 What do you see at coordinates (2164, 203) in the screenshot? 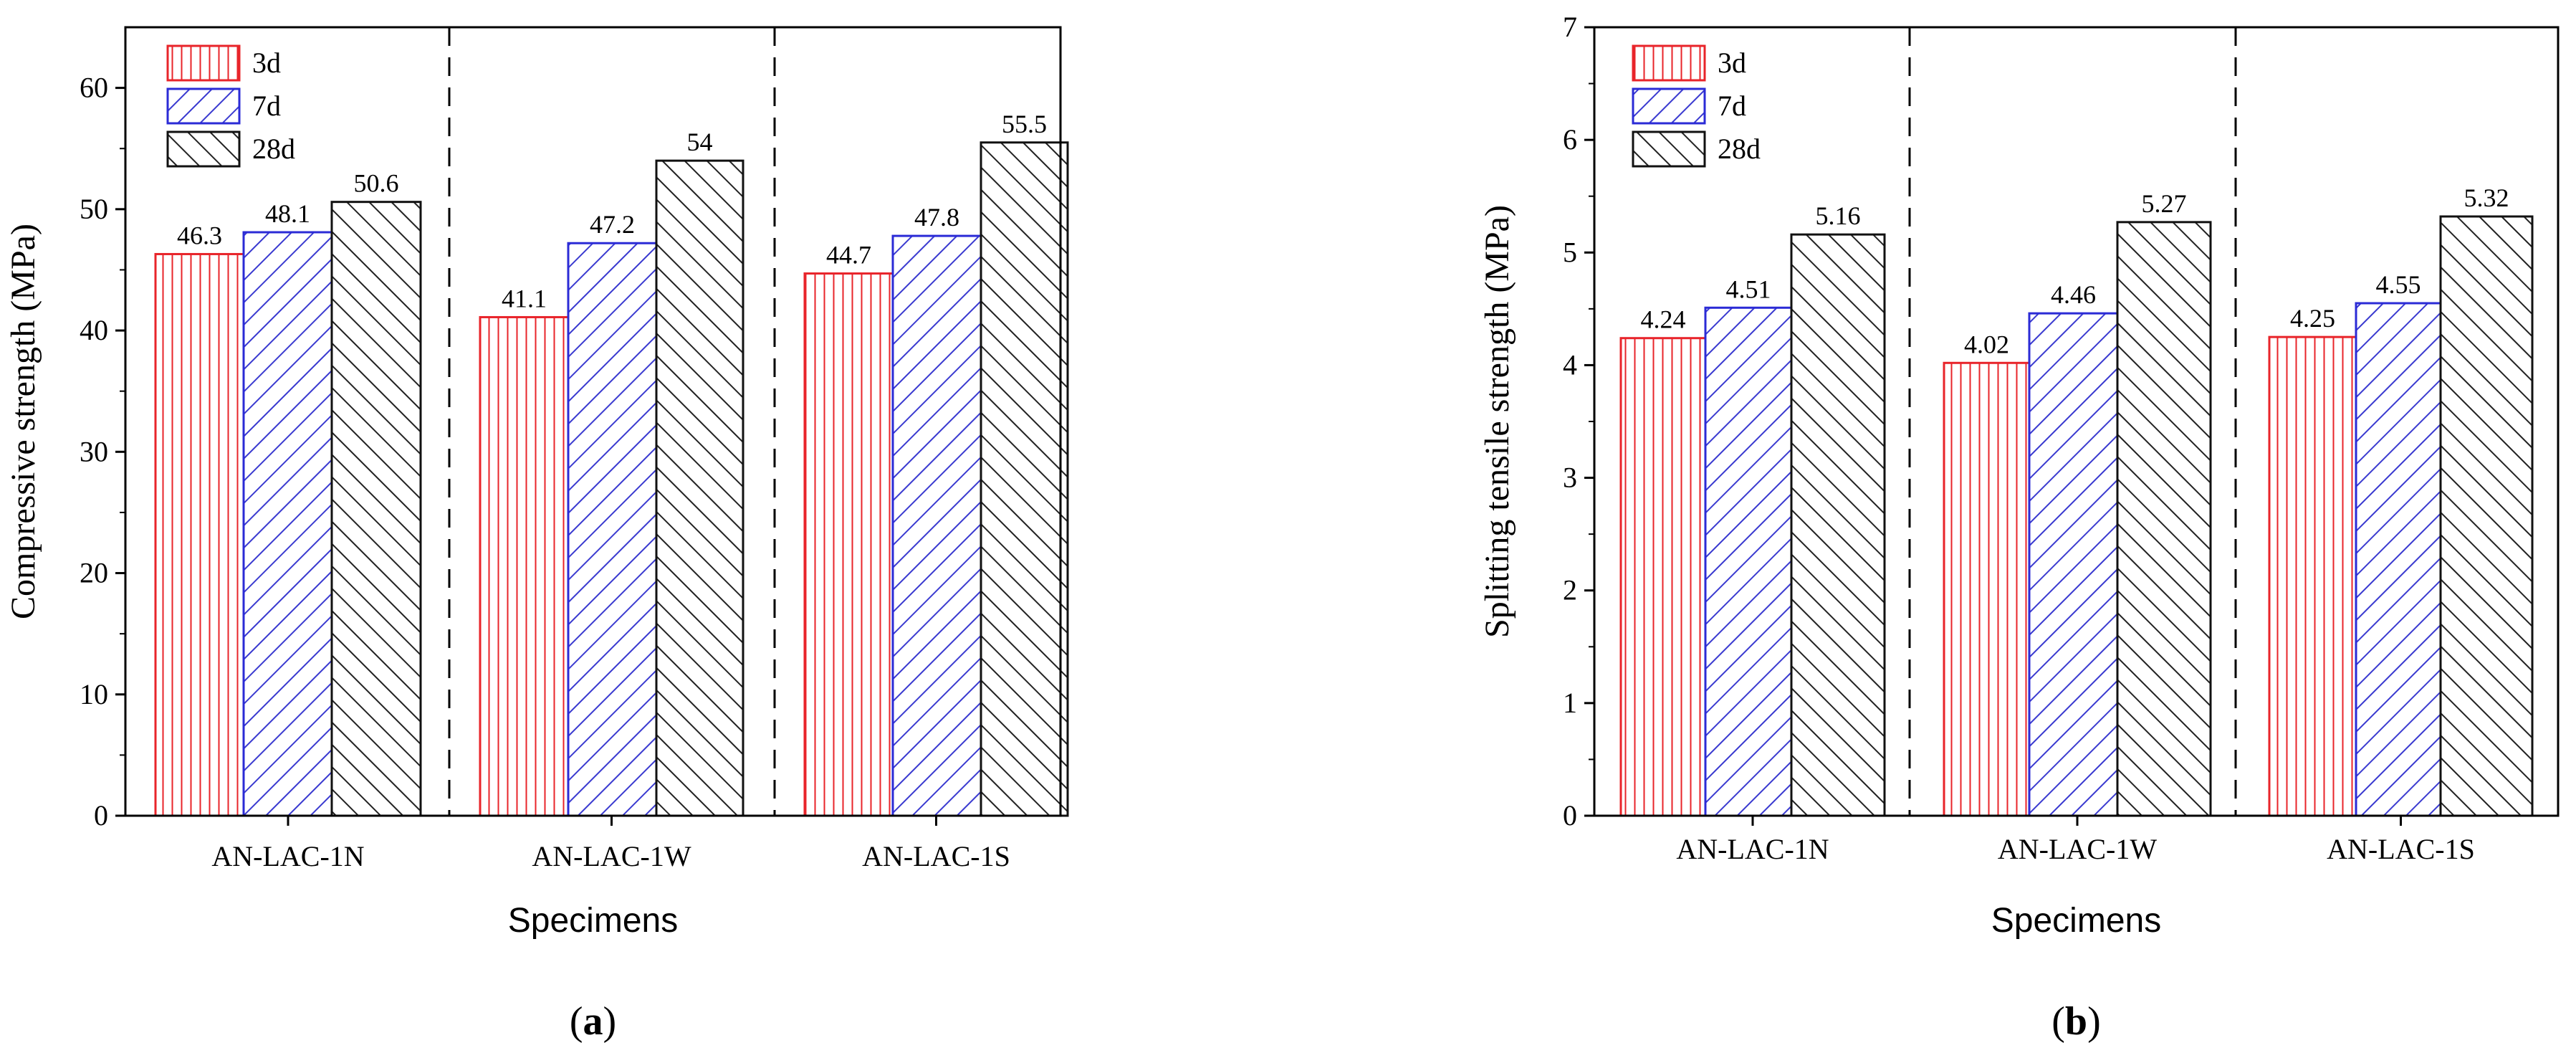
I see `data-label: 5.27` at bounding box center [2164, 203].